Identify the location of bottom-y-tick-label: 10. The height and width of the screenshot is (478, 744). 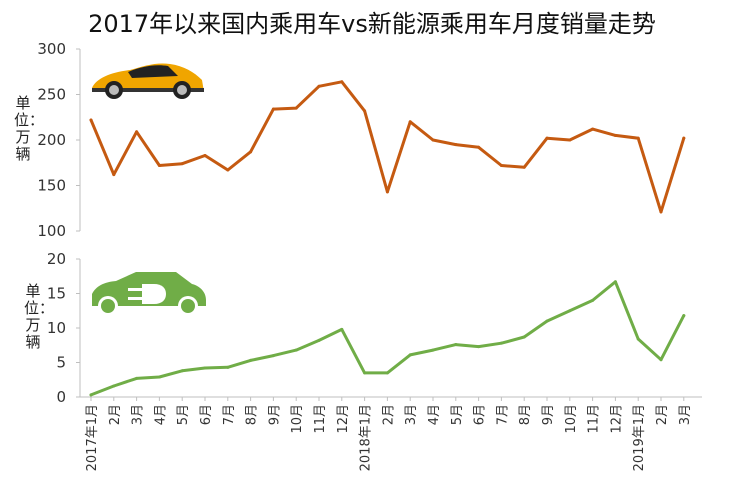
(56, 328).